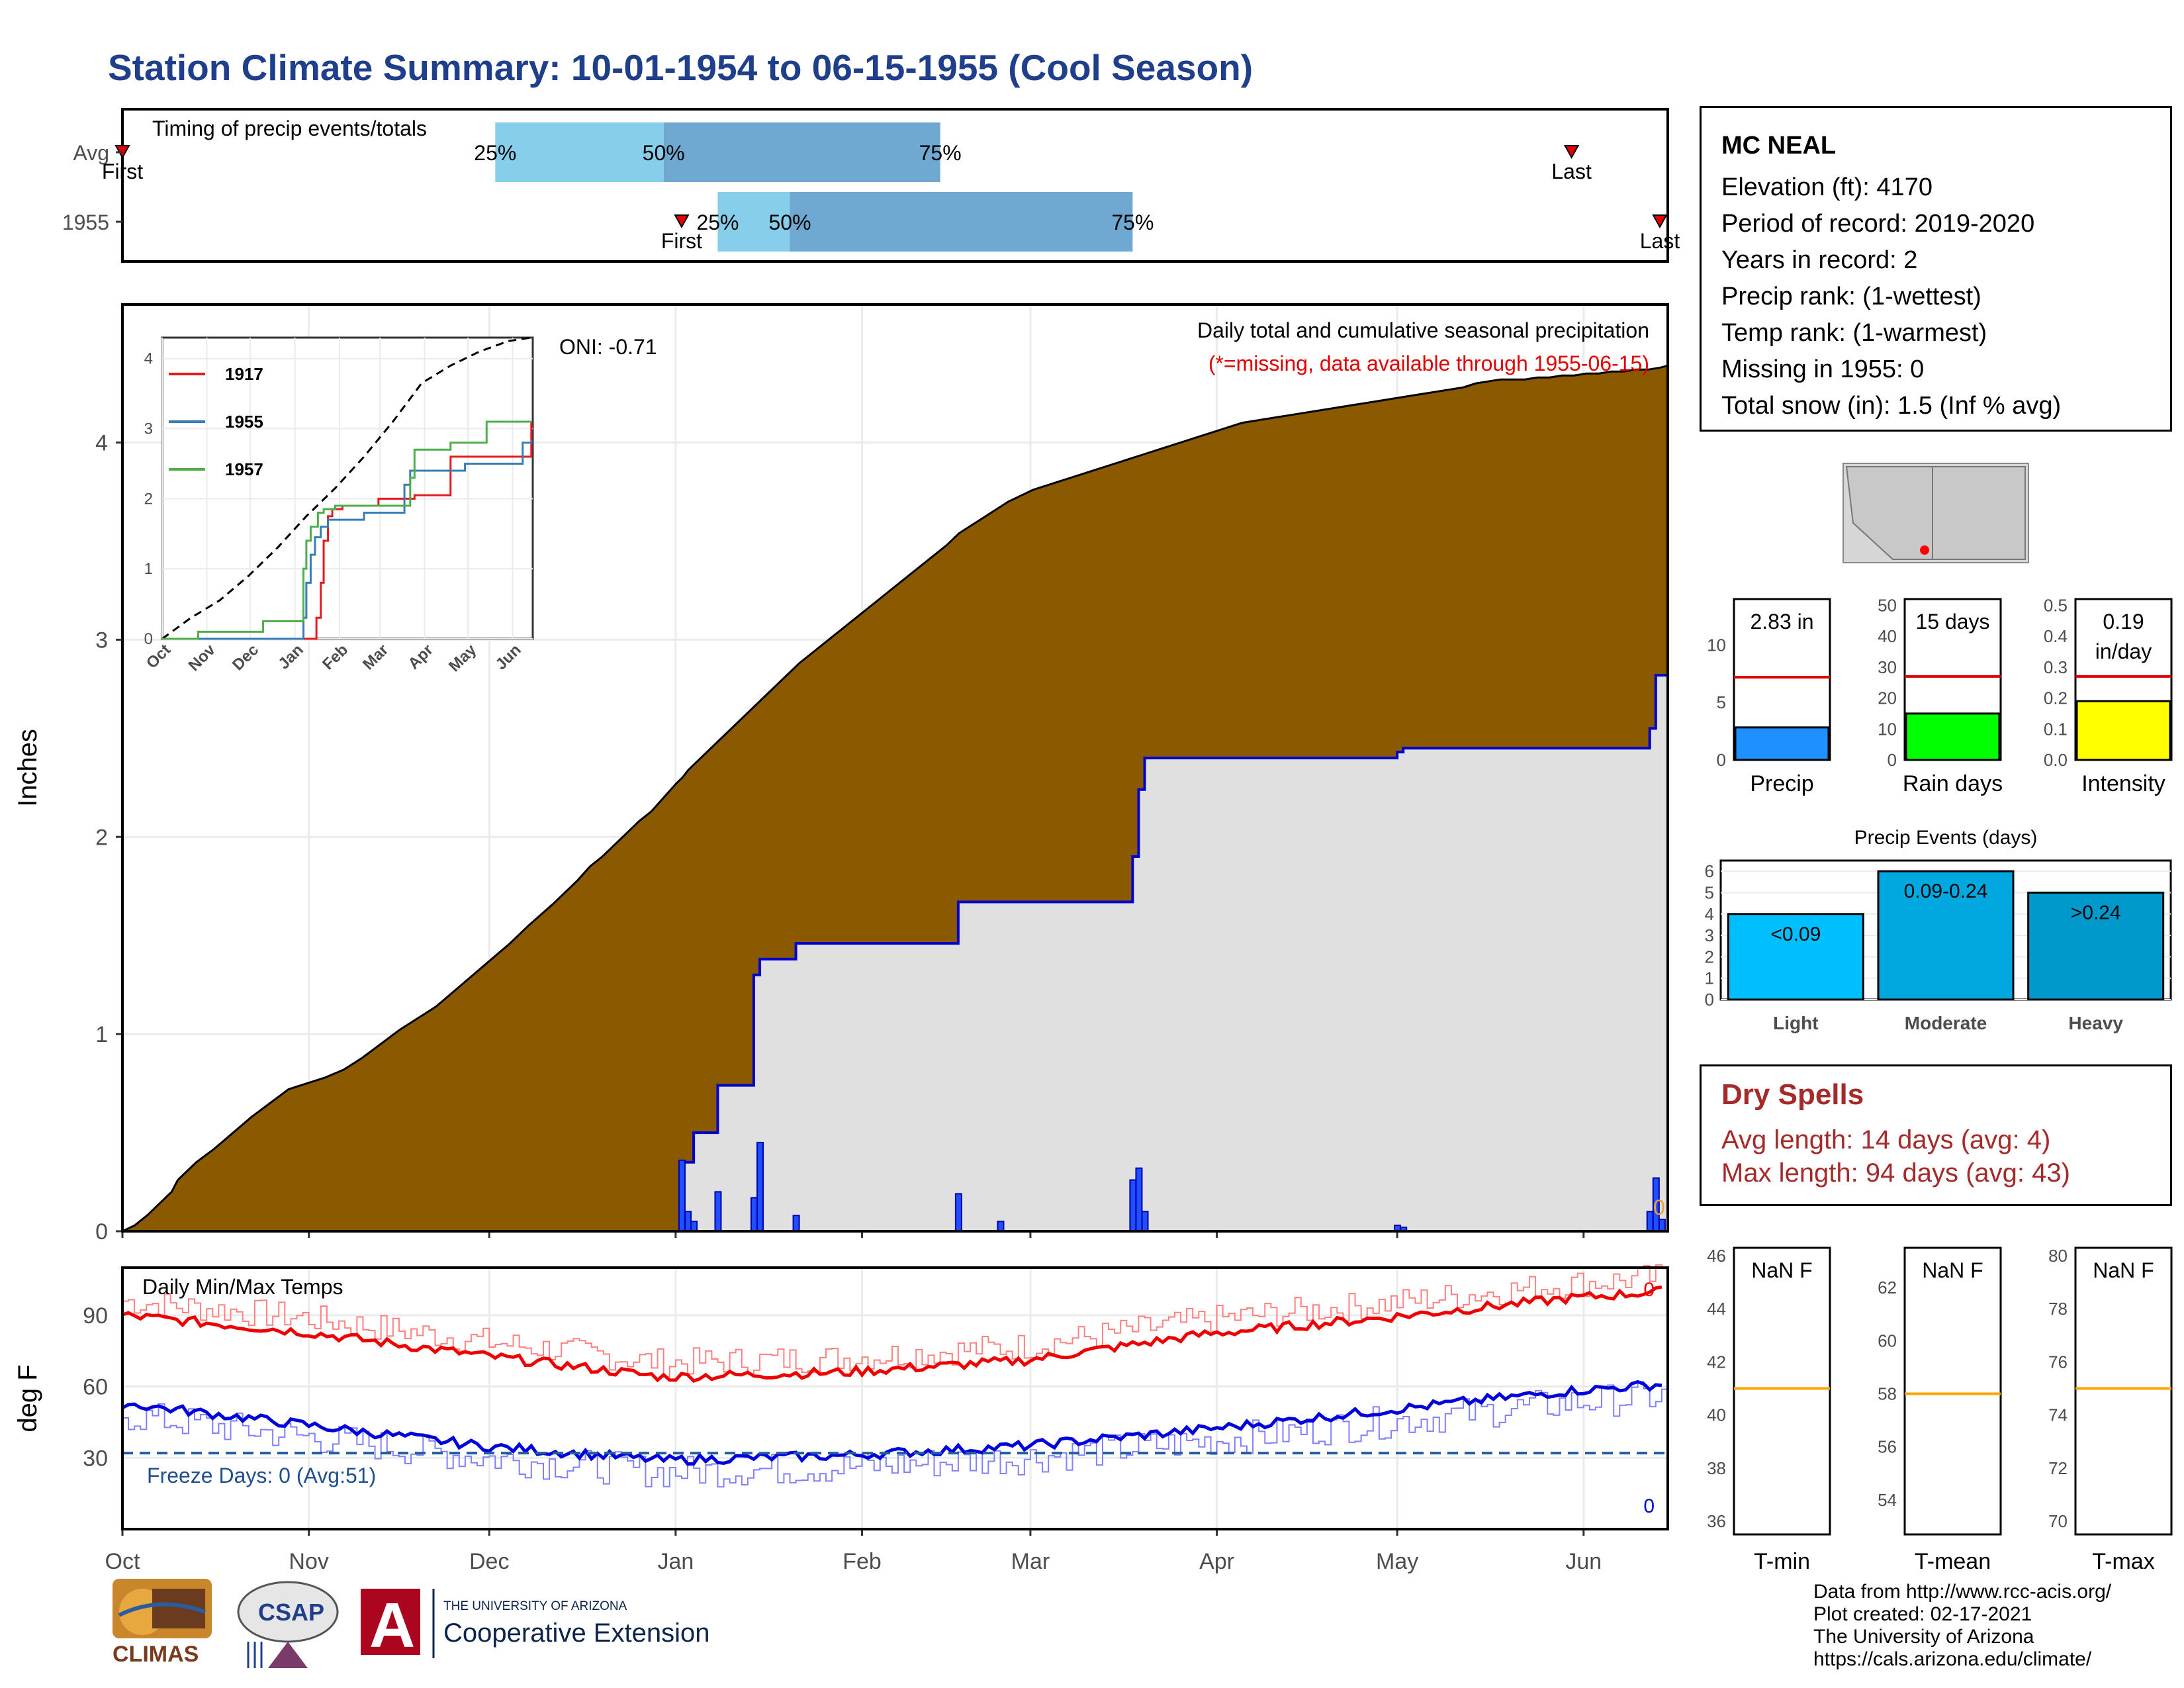 The height and width of the screenshot is (1688, 2184). I want to click on precip-ytick-label: 3, so click(101, 640).